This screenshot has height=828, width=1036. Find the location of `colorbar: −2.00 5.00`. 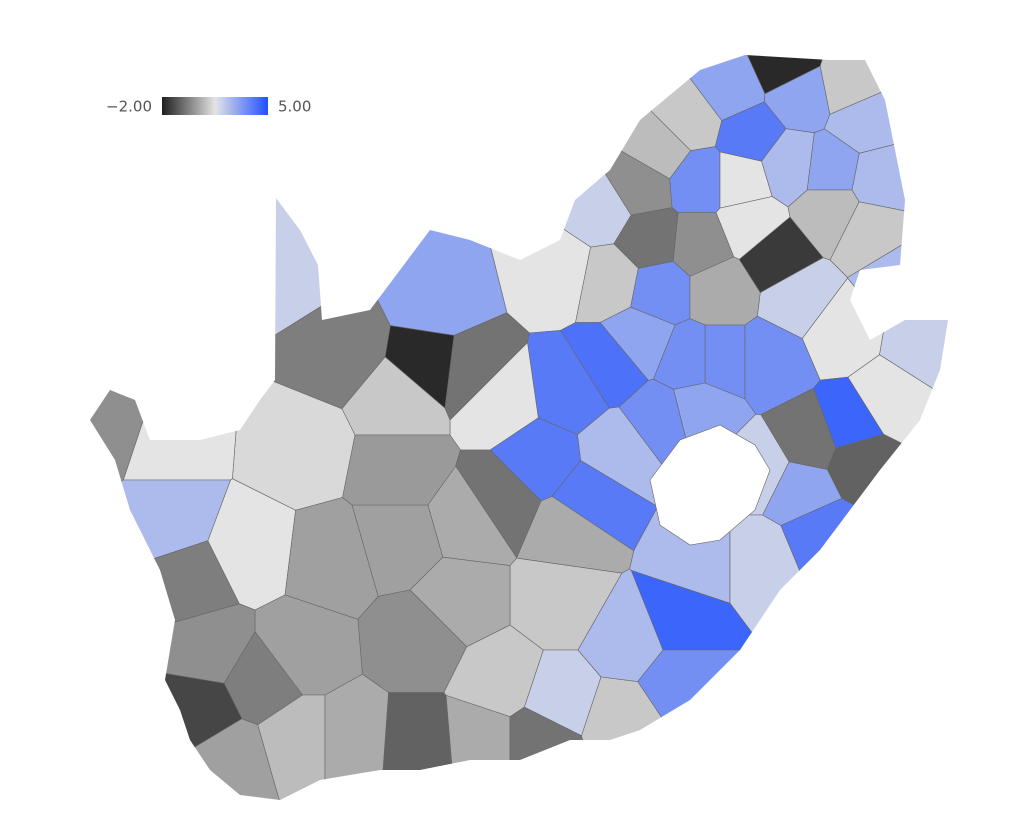

colorbar: −2.00 5.00 is located at coordinates (208, 106).